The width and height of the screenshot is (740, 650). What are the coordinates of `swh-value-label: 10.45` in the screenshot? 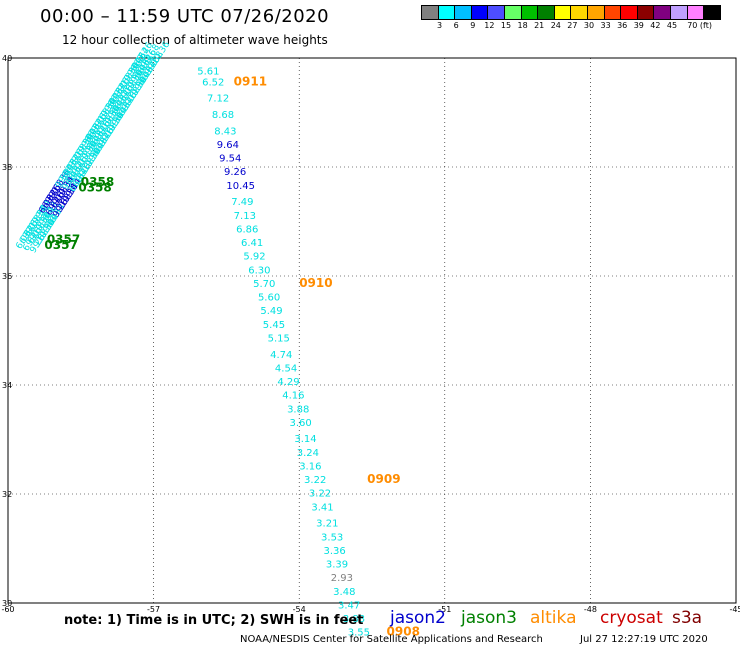 It's located at (240, 186).